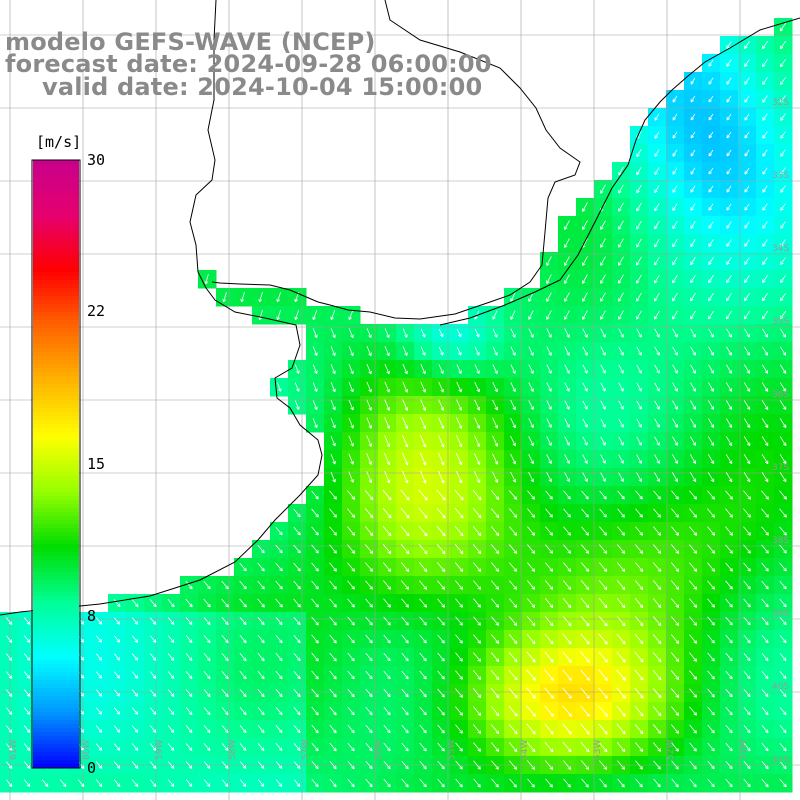  What do you see at coordinates (160, 750) in the screenshot?
I see `lon-label: 59W` at bounding box center [160, 750].